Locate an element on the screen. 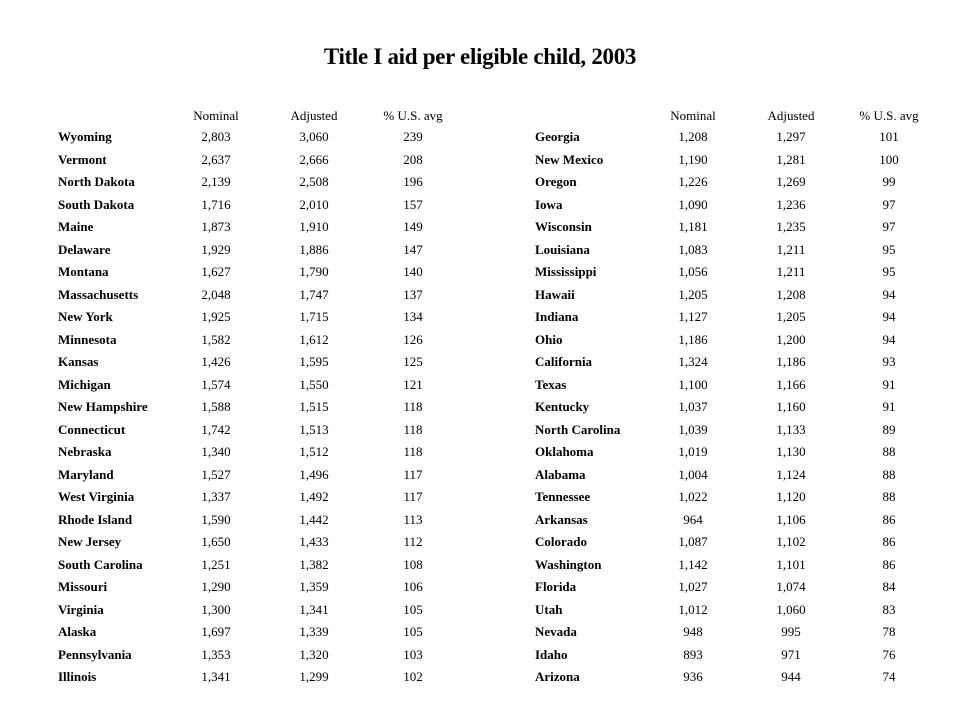 The width and height of the screenshot is (960, 720). adjusted-value: 1,320 is located at coordinates (314, 654).